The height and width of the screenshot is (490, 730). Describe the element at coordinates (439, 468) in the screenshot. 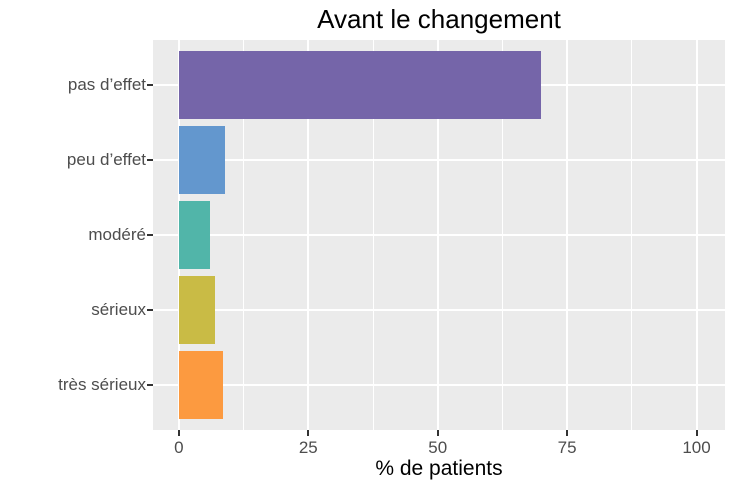

I see `x-axis-title: % de patients` at that location.